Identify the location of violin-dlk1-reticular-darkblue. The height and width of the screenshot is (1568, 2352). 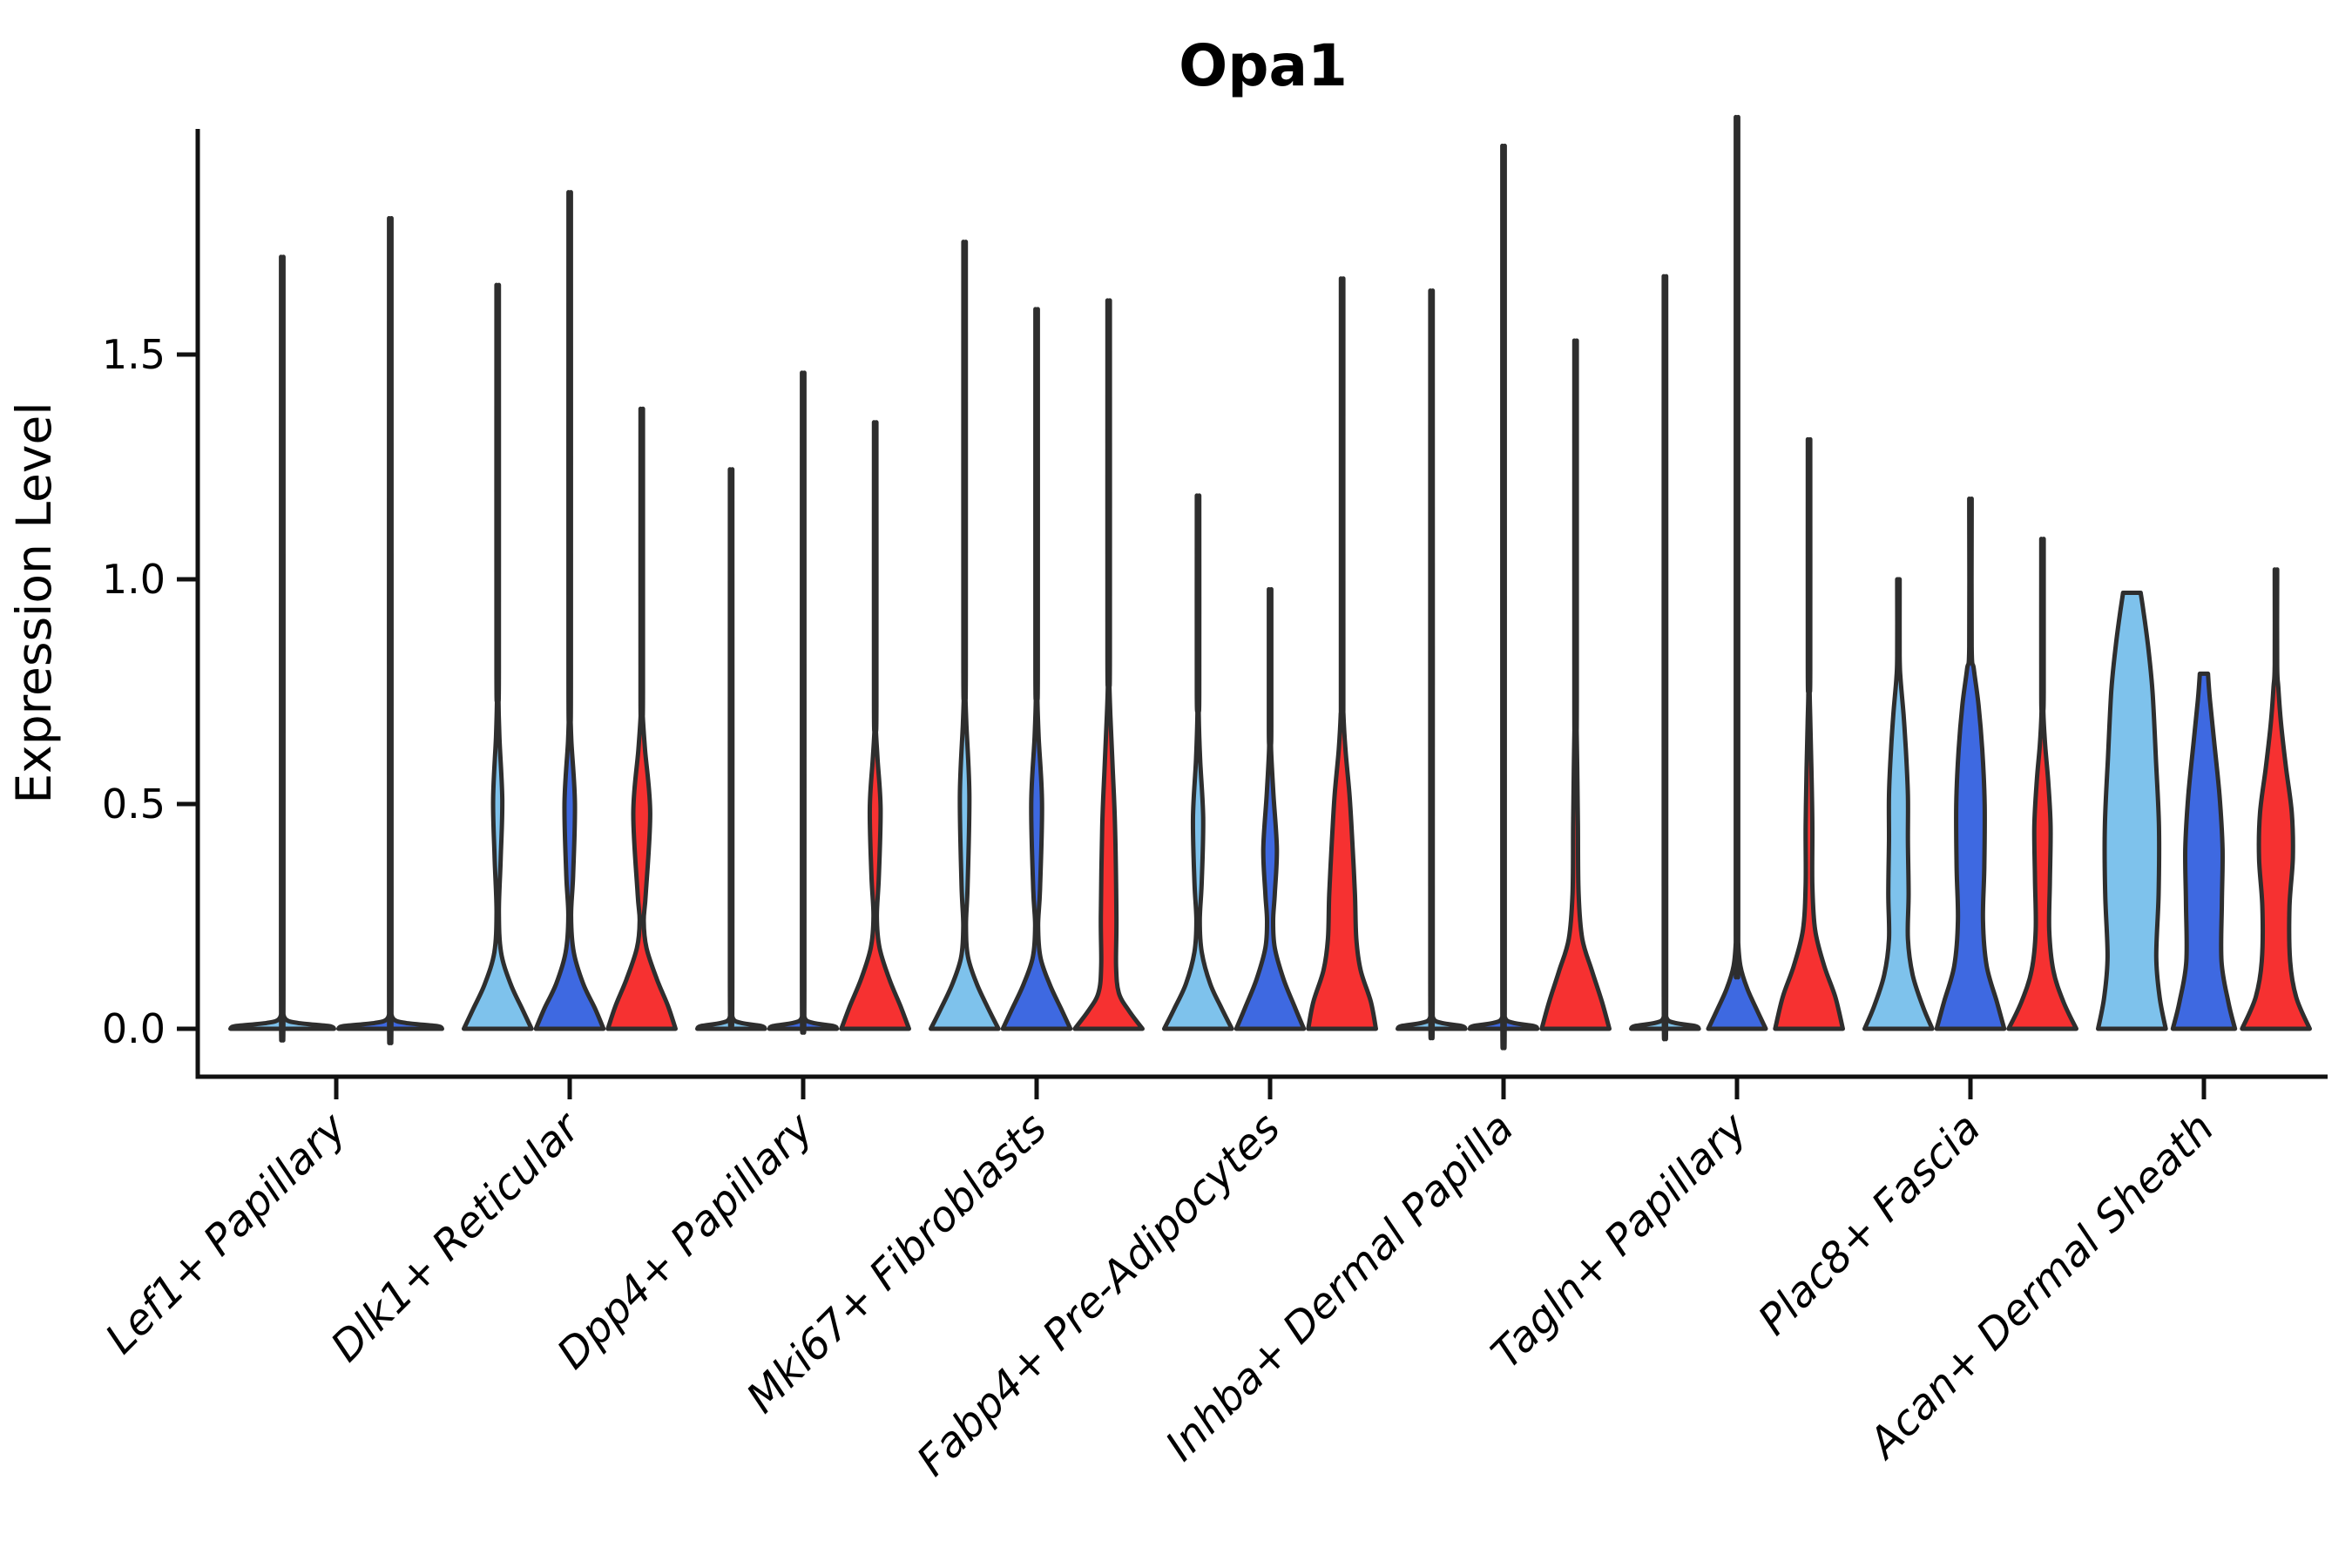
(569, 610).